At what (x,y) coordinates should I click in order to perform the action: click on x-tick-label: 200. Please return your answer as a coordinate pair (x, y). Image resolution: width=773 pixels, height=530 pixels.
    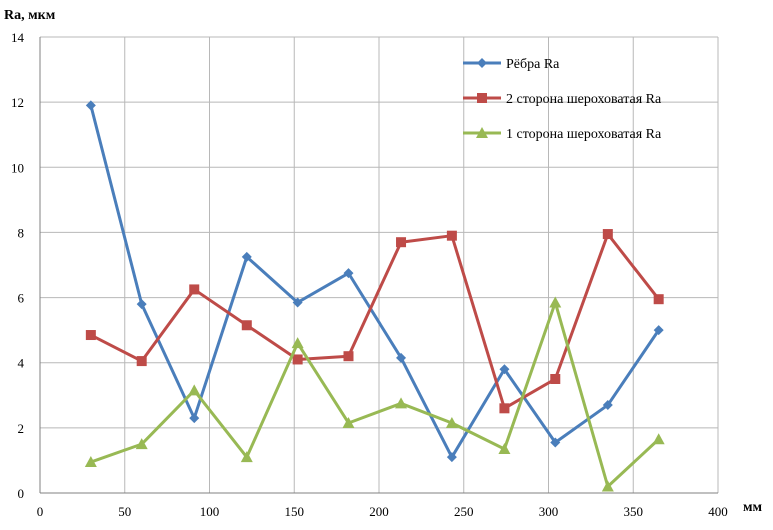
    Looking at the image, I should click on (379, 511).